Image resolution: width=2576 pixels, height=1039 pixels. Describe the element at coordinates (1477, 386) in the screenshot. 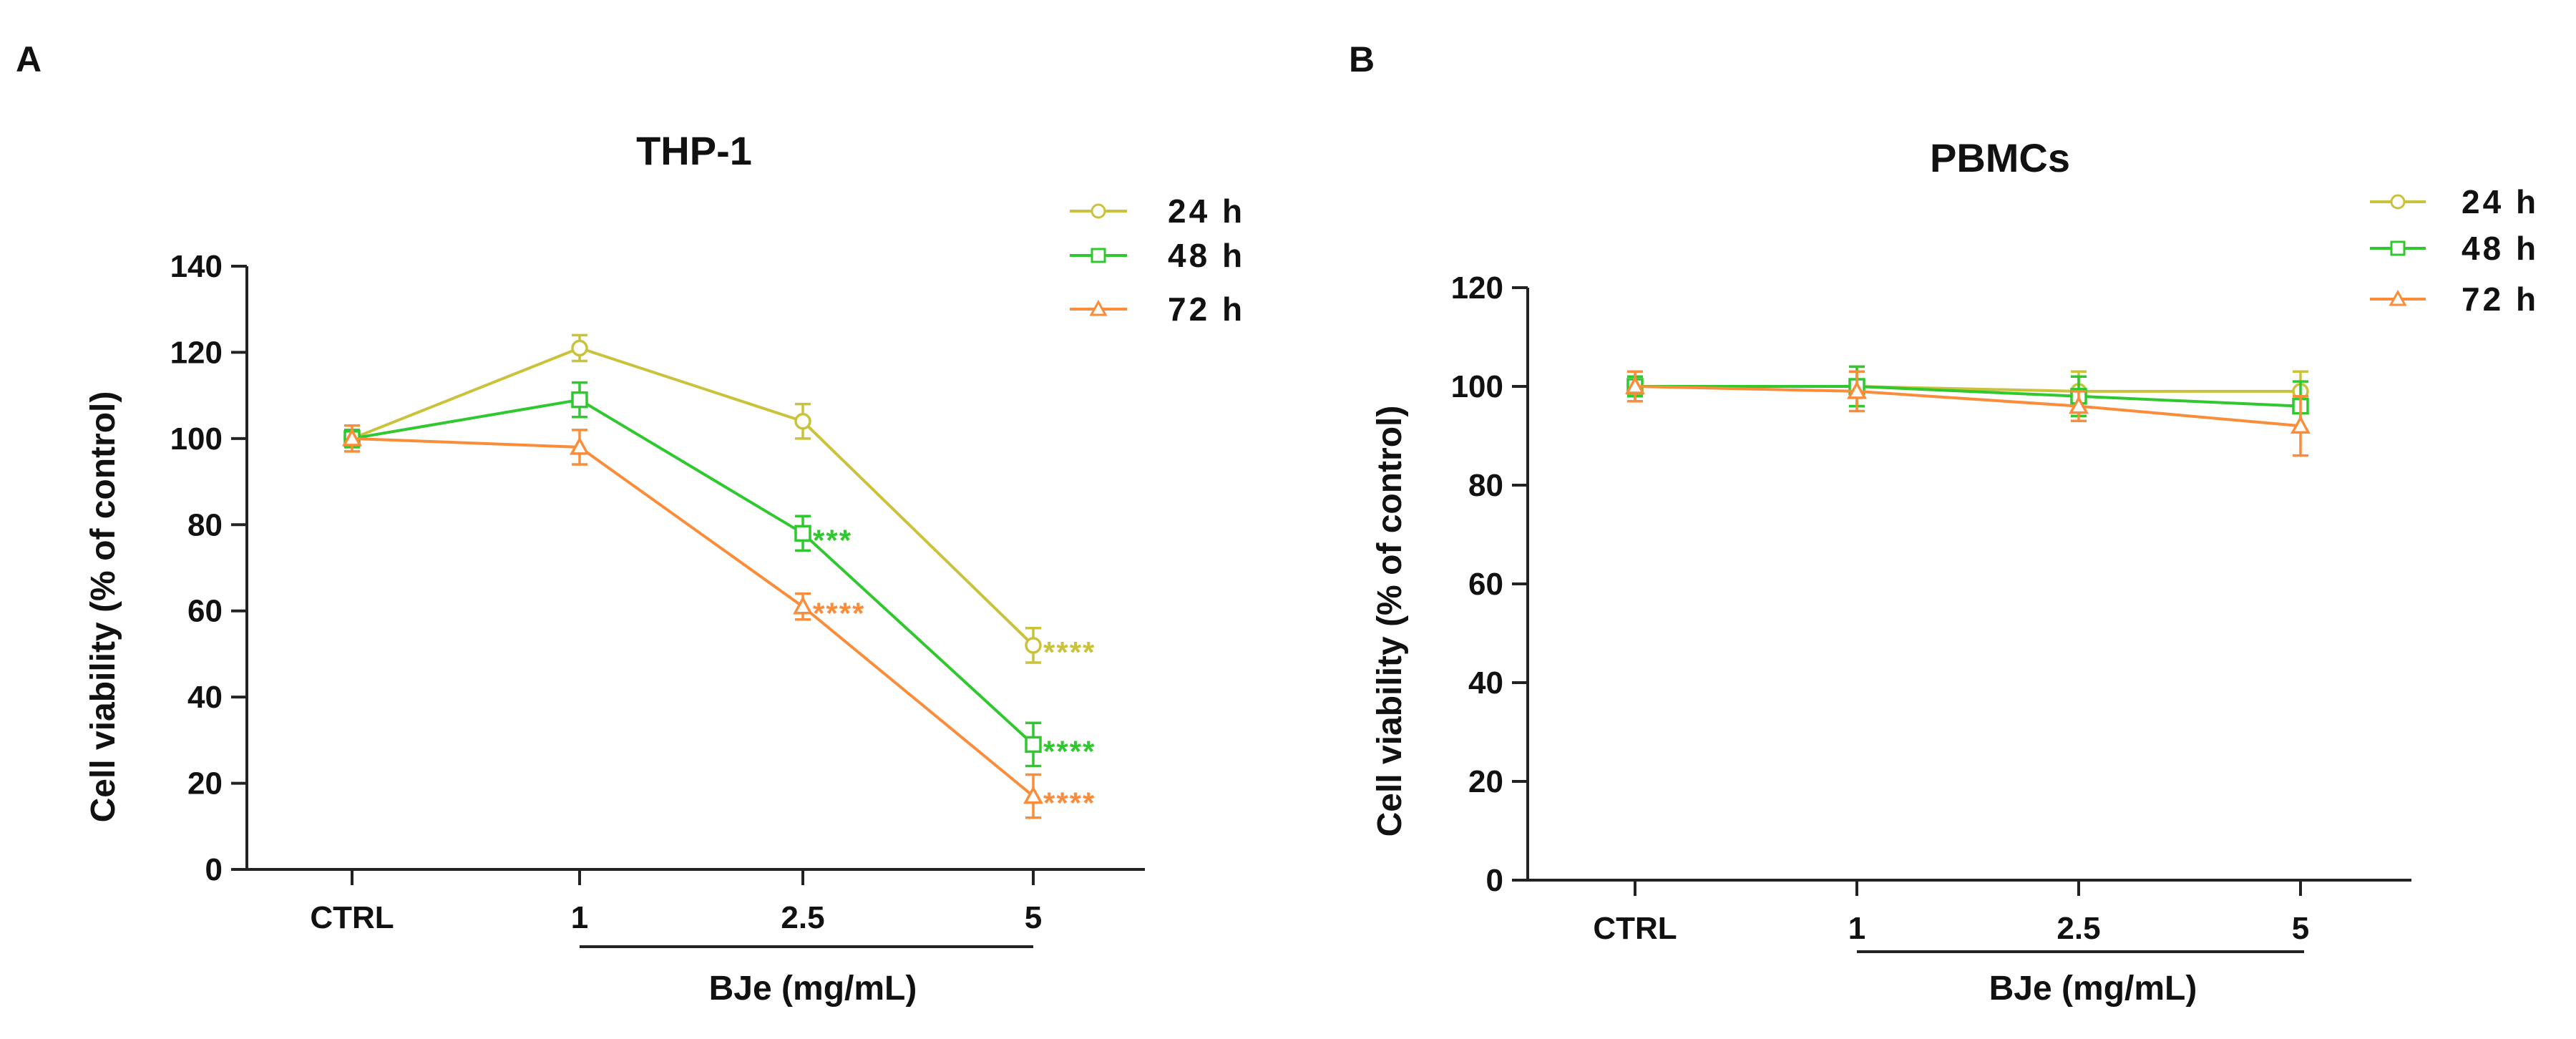

I see `panel-b-y-tick-label: 100` at that location.